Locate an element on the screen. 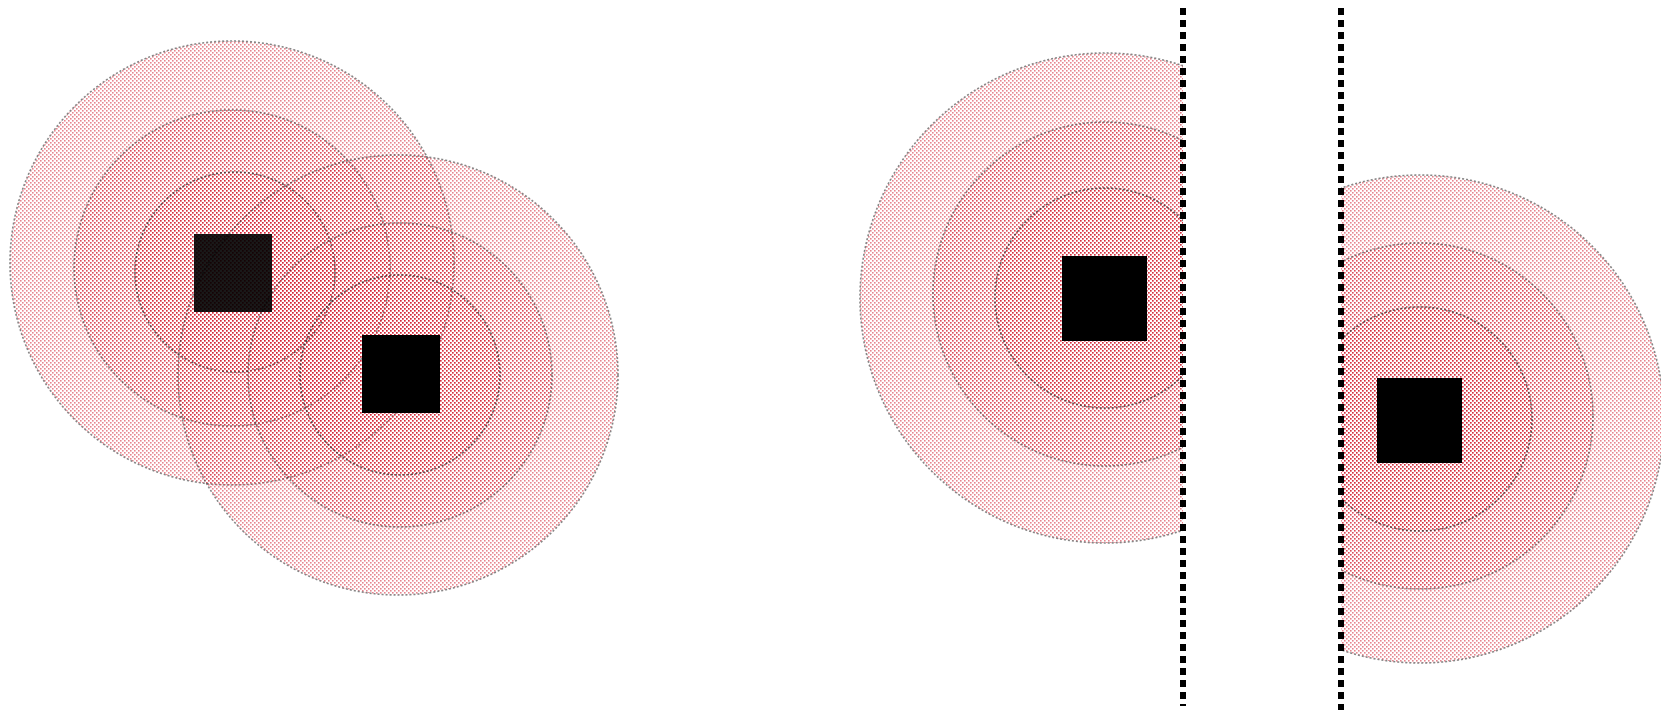 The height and width of the screenshot is (714, 1661). source-c-halo is located at coordinates (1021, 298).